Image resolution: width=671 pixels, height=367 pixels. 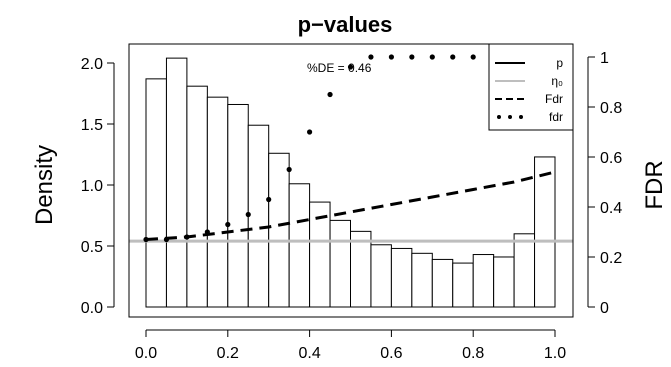 I want to click on y2-tick-label: 0.4, so click(x=611, y=208).